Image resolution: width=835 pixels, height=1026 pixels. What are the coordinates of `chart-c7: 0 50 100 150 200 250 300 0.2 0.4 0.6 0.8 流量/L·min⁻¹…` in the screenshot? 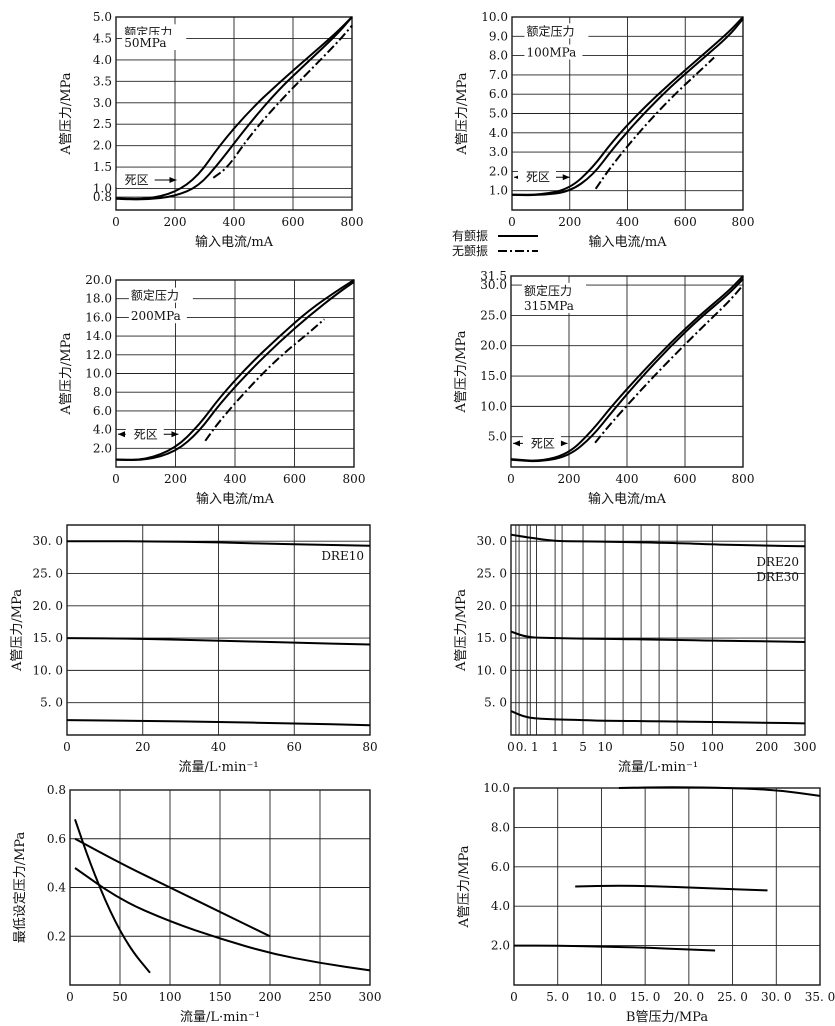 It's located at (197, 904).